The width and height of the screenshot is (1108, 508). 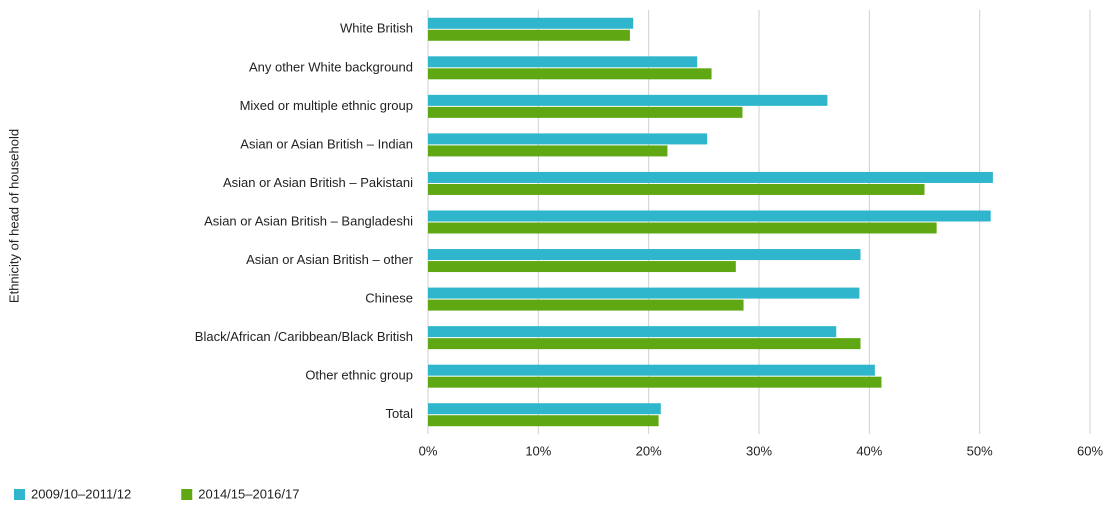 I want to click on y-tick-label: Mixed or multiple ethnic group, so click(x=326, y=105).